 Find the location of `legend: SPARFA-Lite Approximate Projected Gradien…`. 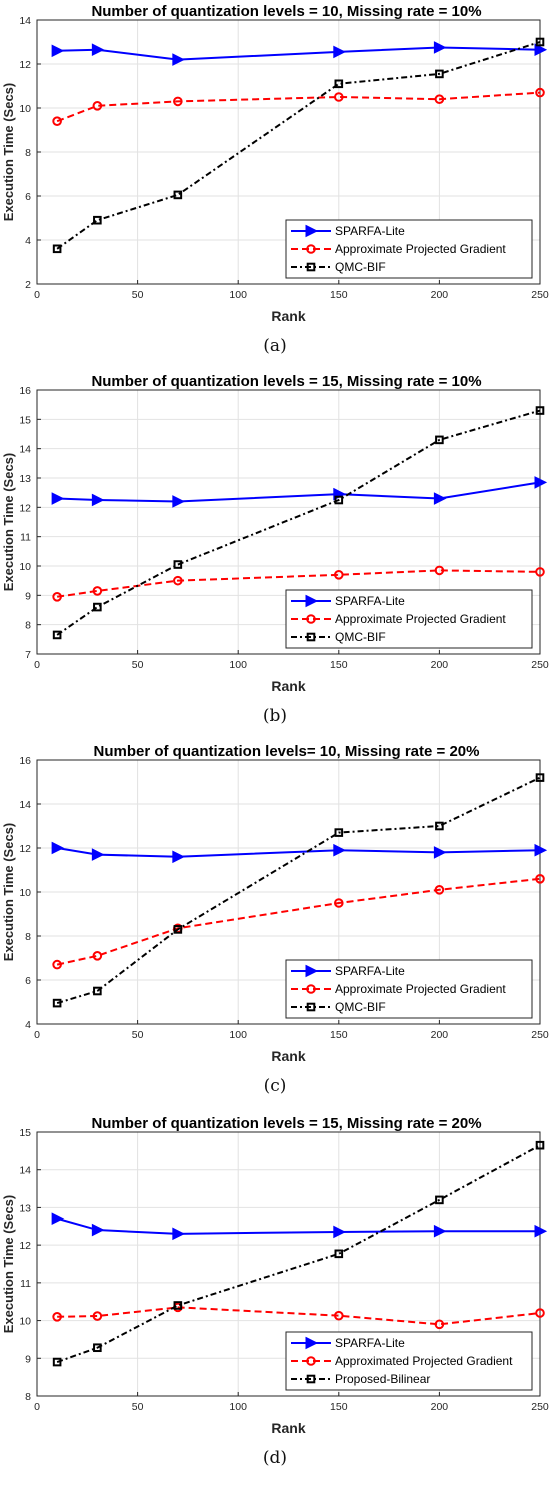

legend: SPARFA-Lite Approximate Projected Gradien… is located at coordinates (409, 619).